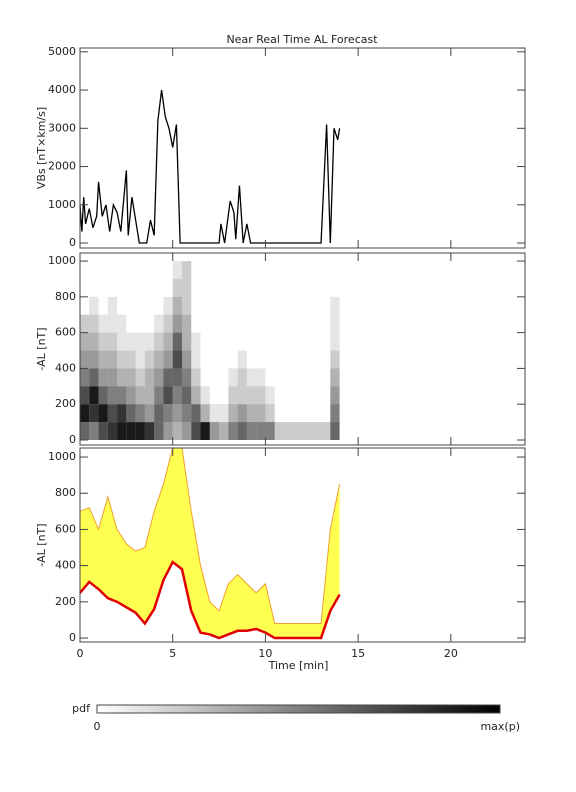 Image resolution: width=576 pixels, height=792 pixels. I want to click on y-axis-label: -AL [nT], so click(41, 348).